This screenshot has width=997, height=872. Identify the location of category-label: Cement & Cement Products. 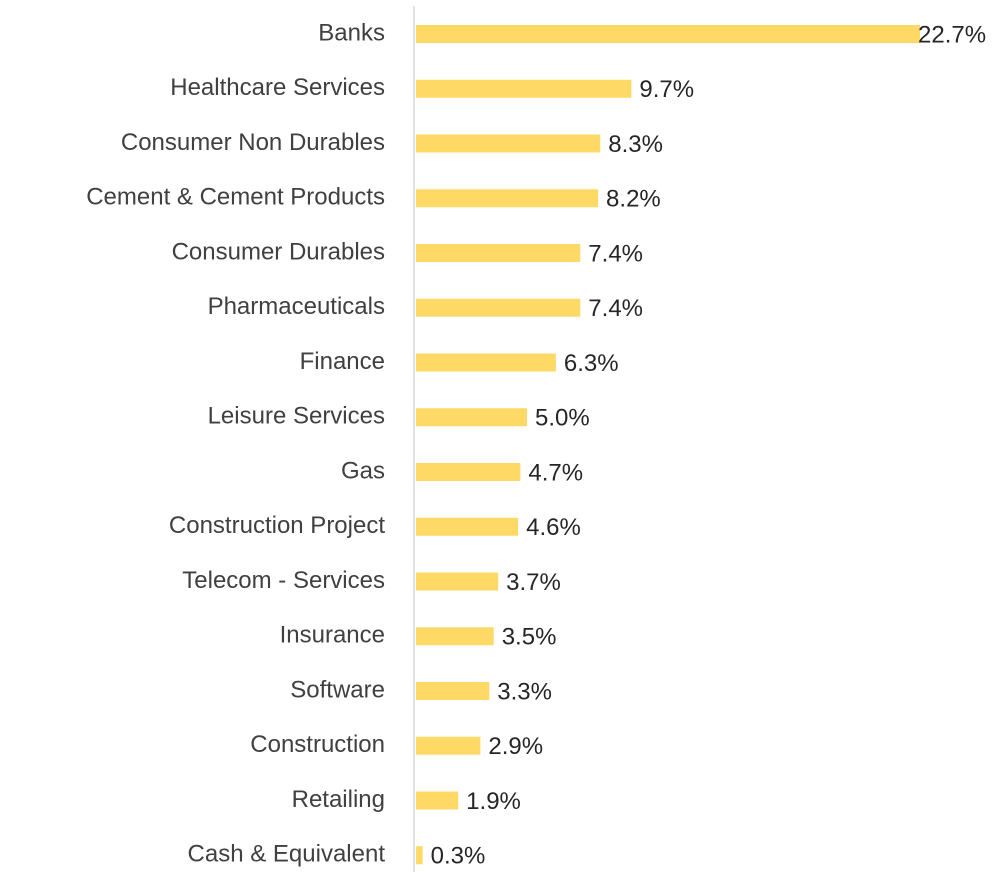
(235, 197).